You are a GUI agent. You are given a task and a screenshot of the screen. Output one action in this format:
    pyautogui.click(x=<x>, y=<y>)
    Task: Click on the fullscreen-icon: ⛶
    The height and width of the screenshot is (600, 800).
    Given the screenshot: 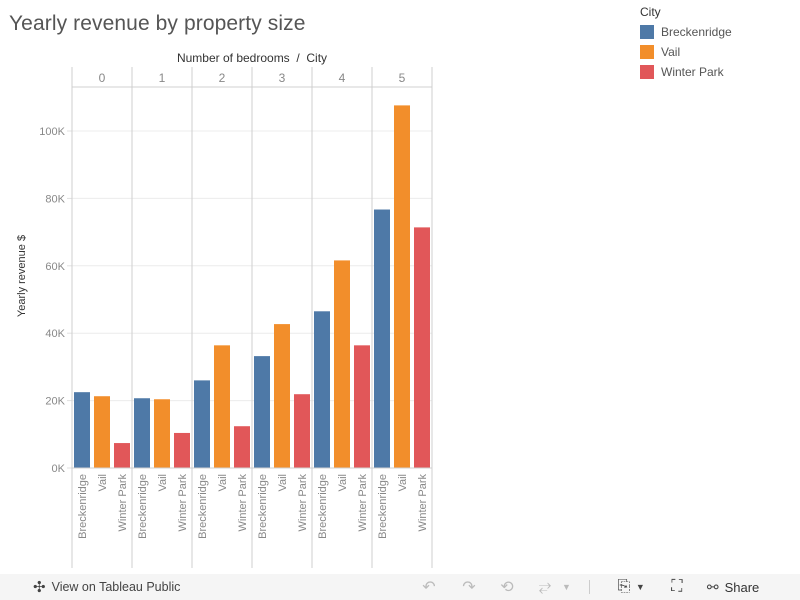 What is the action you would take?
    pyautogui.click(x=677, y=586)
    